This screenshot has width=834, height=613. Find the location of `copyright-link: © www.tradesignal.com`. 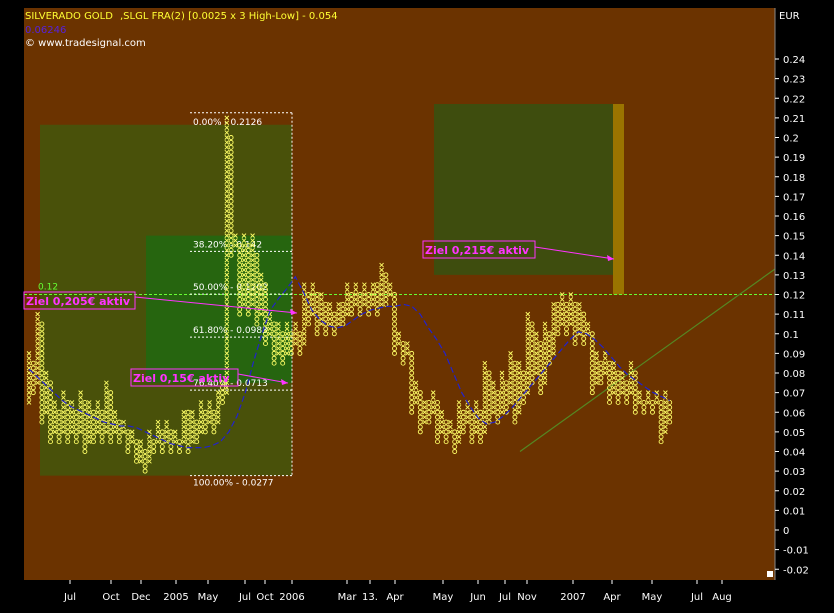

copyright-link: © www.tradesignal.com is located at coordinates (85, 43).